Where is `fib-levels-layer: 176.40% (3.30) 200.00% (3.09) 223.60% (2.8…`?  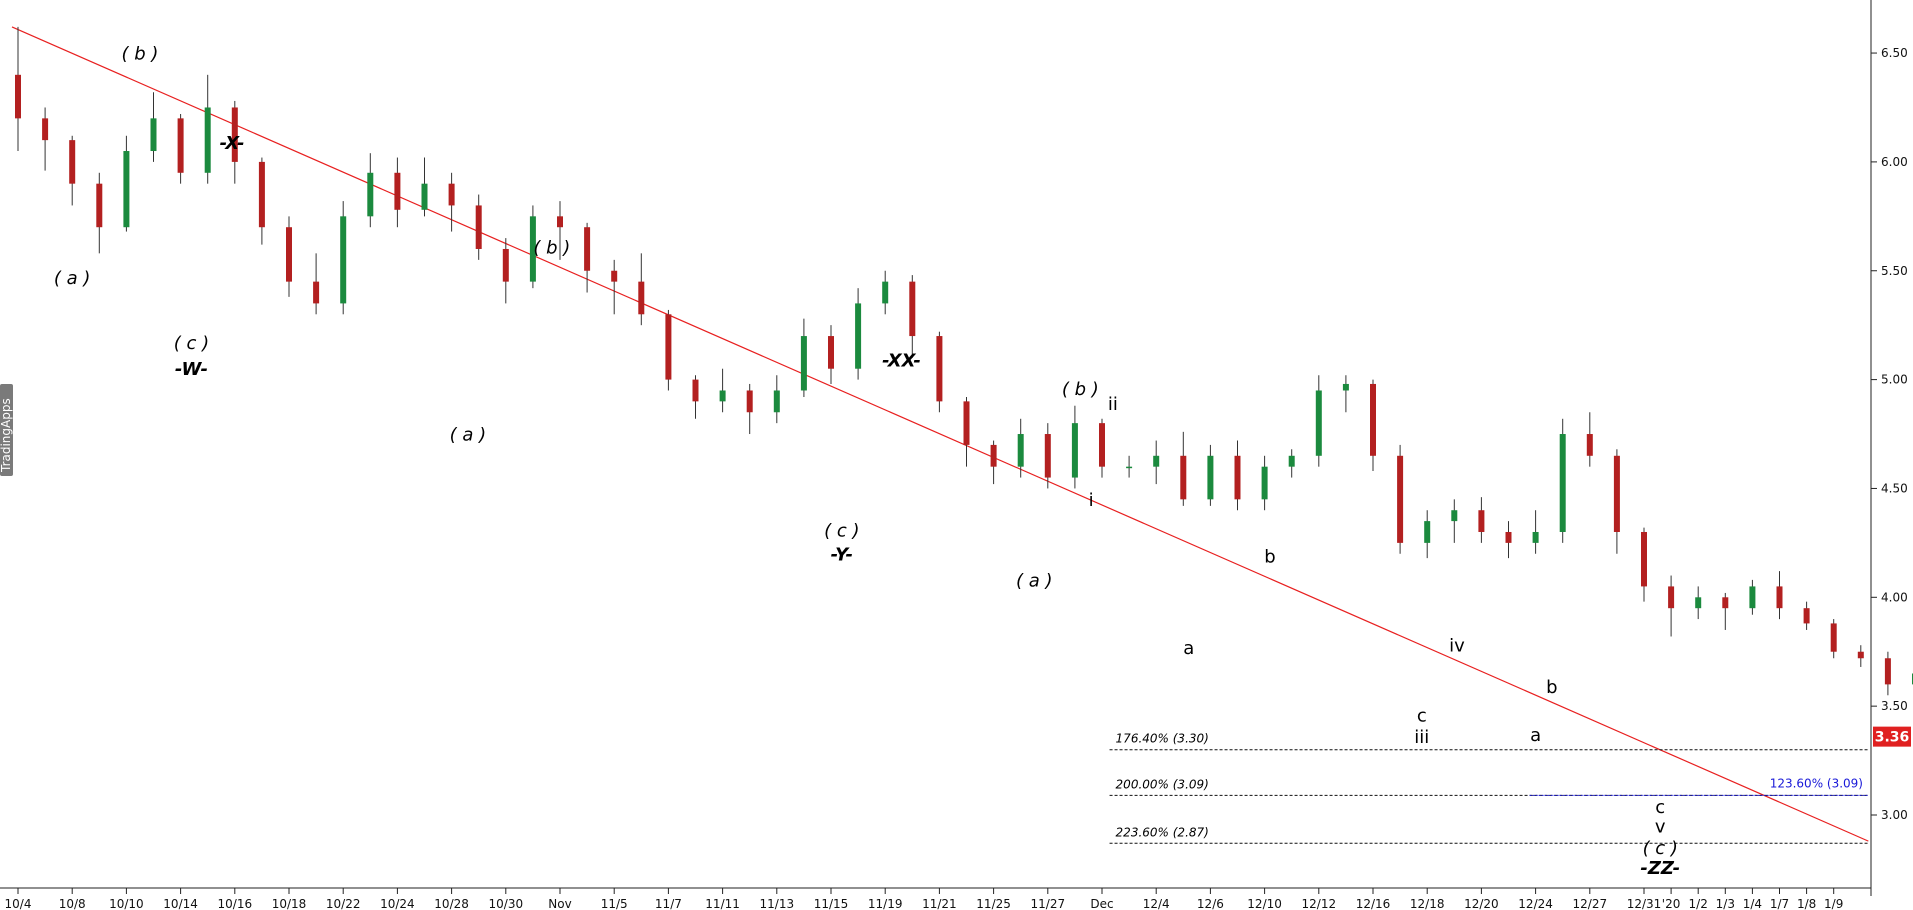 fib-levels-layer: 176.40% (3.30) 200.00% (3.09) 223.60% (2.8… is located at coordinates (1488, 788).